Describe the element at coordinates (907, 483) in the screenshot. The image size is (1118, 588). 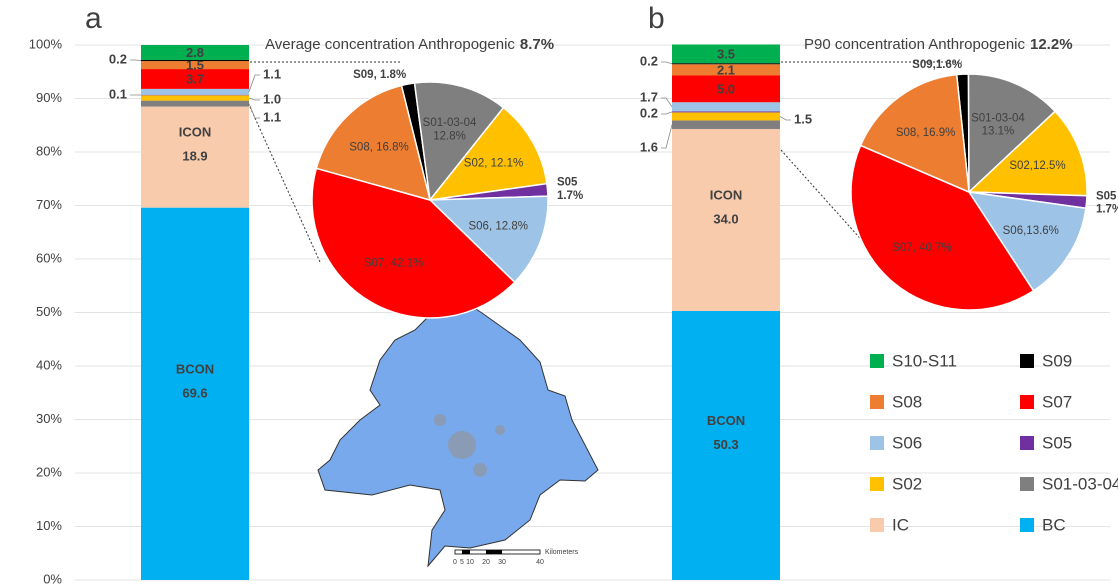
I see `legend-label: S02` at that location.